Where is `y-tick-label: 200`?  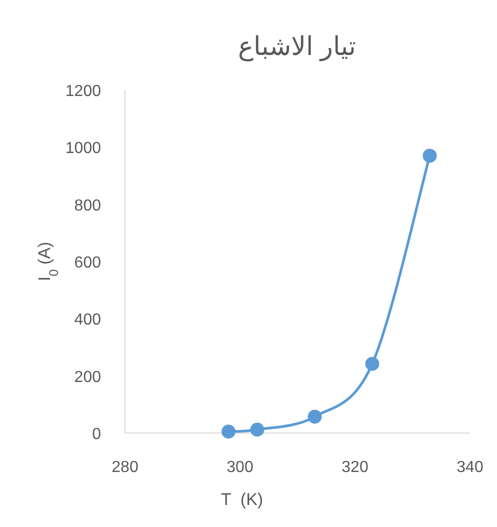
y-tick-label: 200 is located at coordinates (88, 377).